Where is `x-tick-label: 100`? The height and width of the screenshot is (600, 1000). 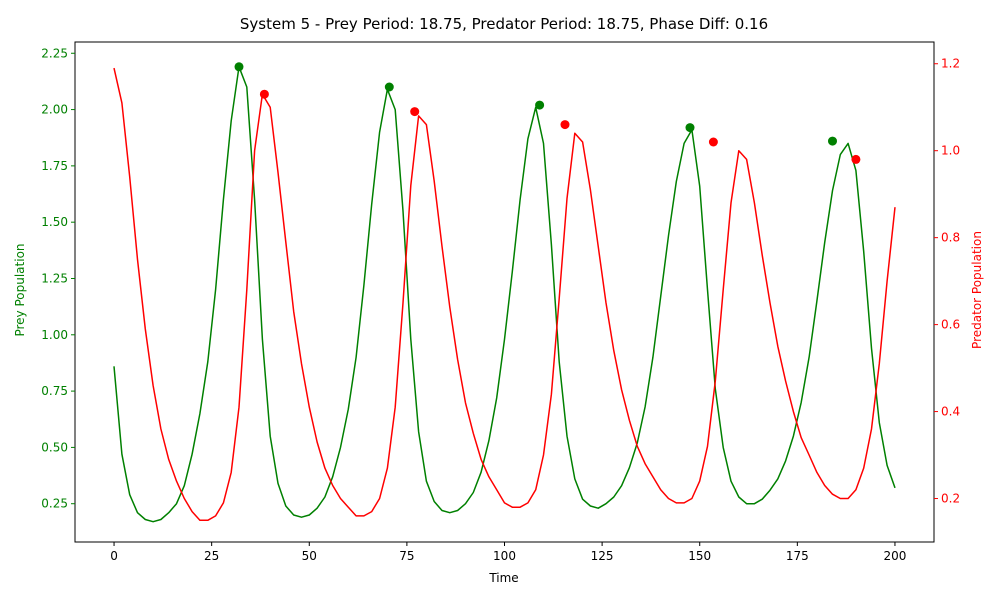
x-tick-label: 100 is located at coordinates (504, 556).